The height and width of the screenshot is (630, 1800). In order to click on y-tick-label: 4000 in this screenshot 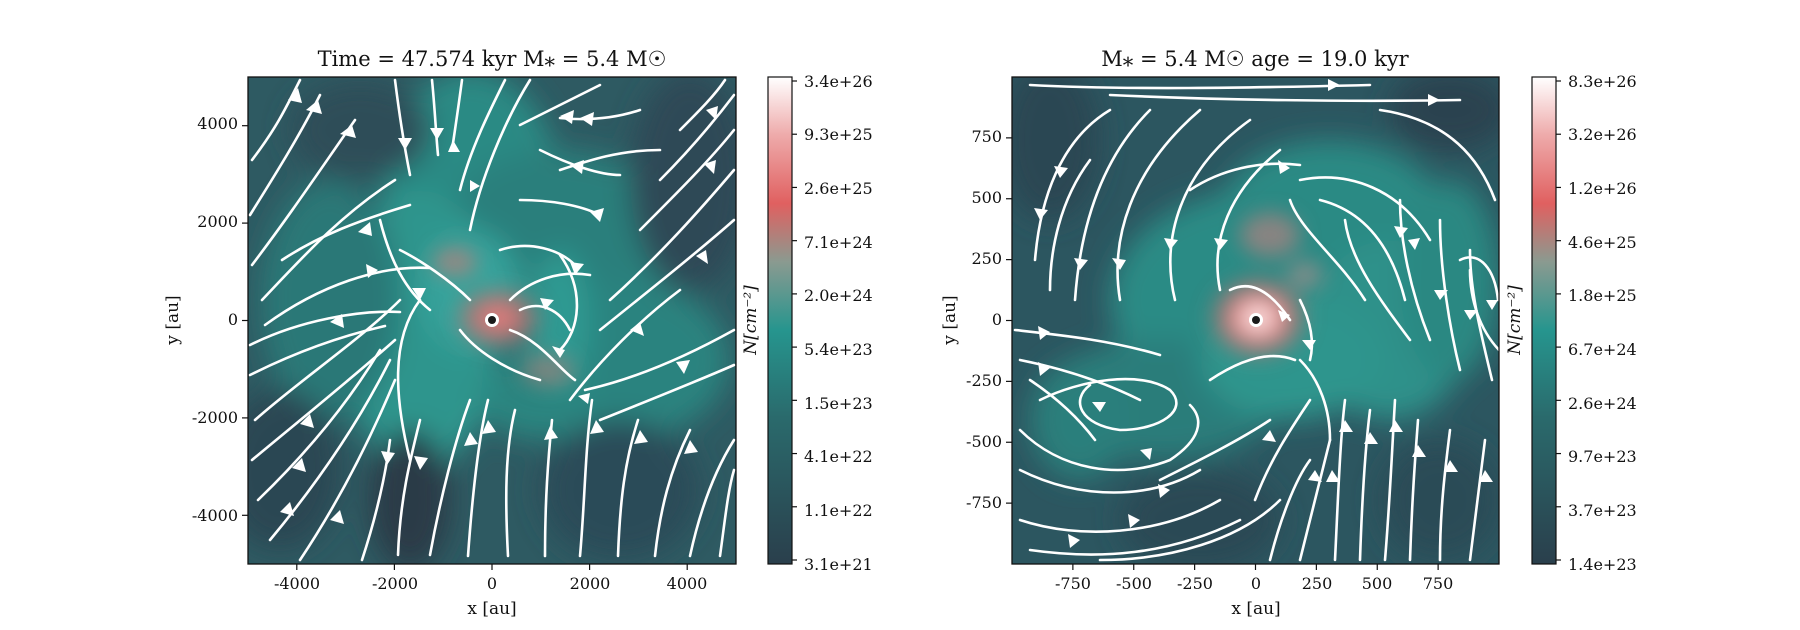, I will do `click(217, 123)`.